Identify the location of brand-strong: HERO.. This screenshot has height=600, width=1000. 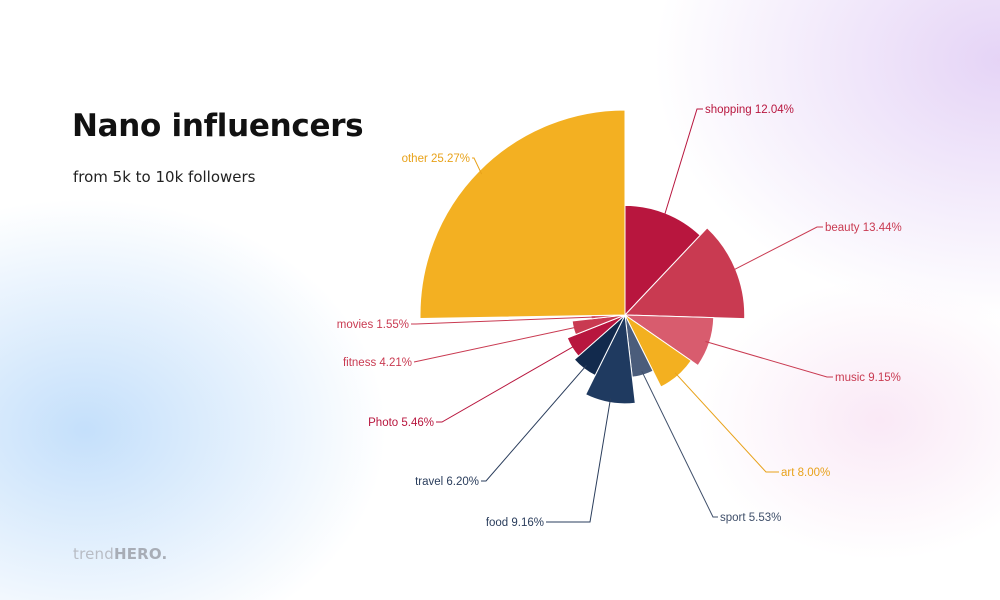
(140, 554).